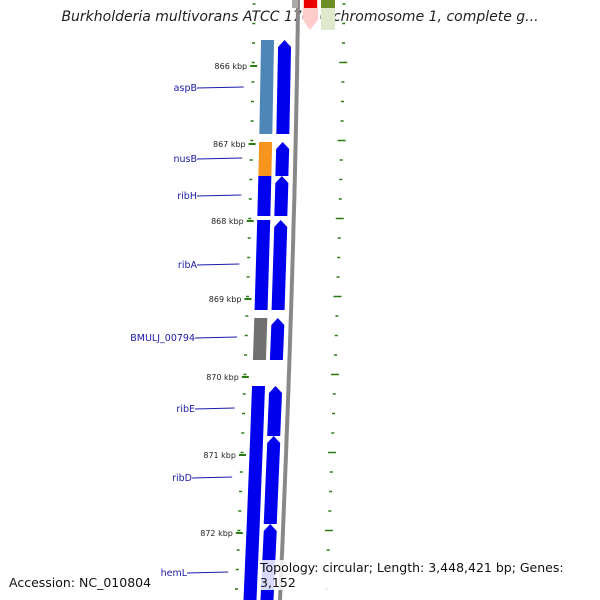 Image resolution: width=600 pixels, height=600 pixels. Describe the element at coordinates (272, 480) in the screenshot. I see `cds-arrow-ribD` at that location.